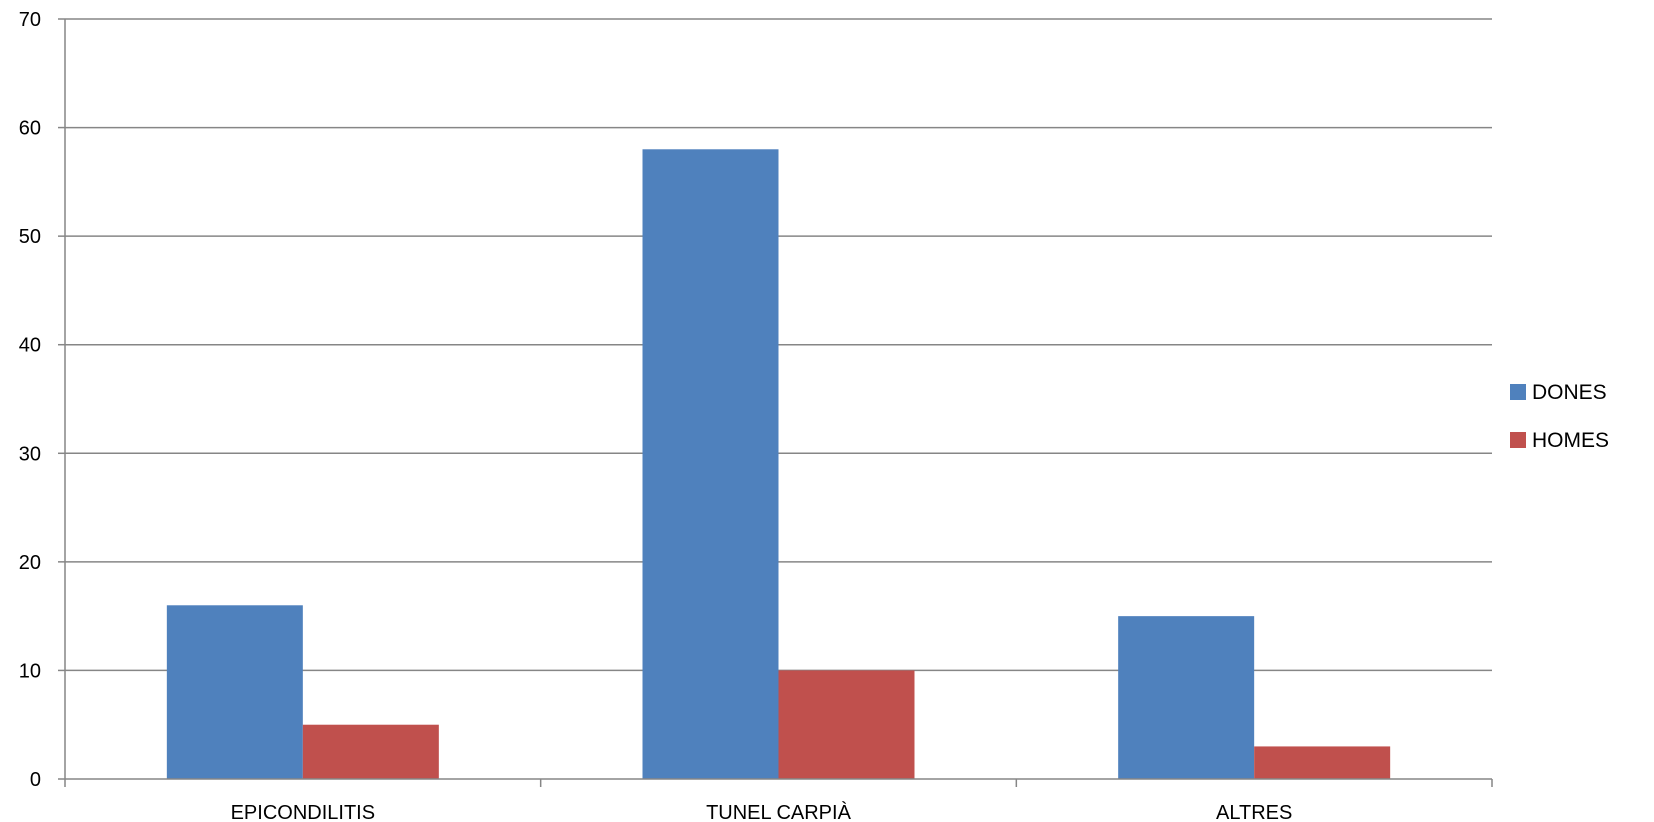  Describe the element at coordinates (30, 237) in the screenshot. I see `y-tick-label: 50` at that location.